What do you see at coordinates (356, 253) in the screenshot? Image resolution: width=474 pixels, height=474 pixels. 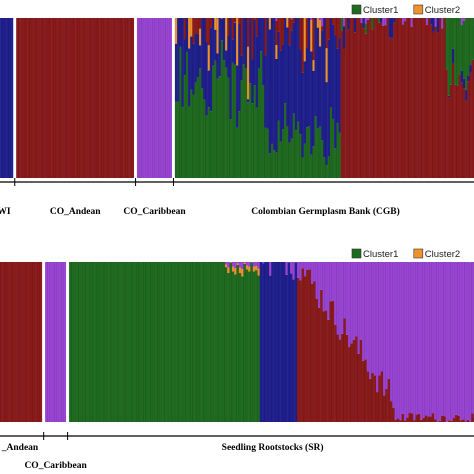 I see `legend-swatch` at bounding box center [356, 253].